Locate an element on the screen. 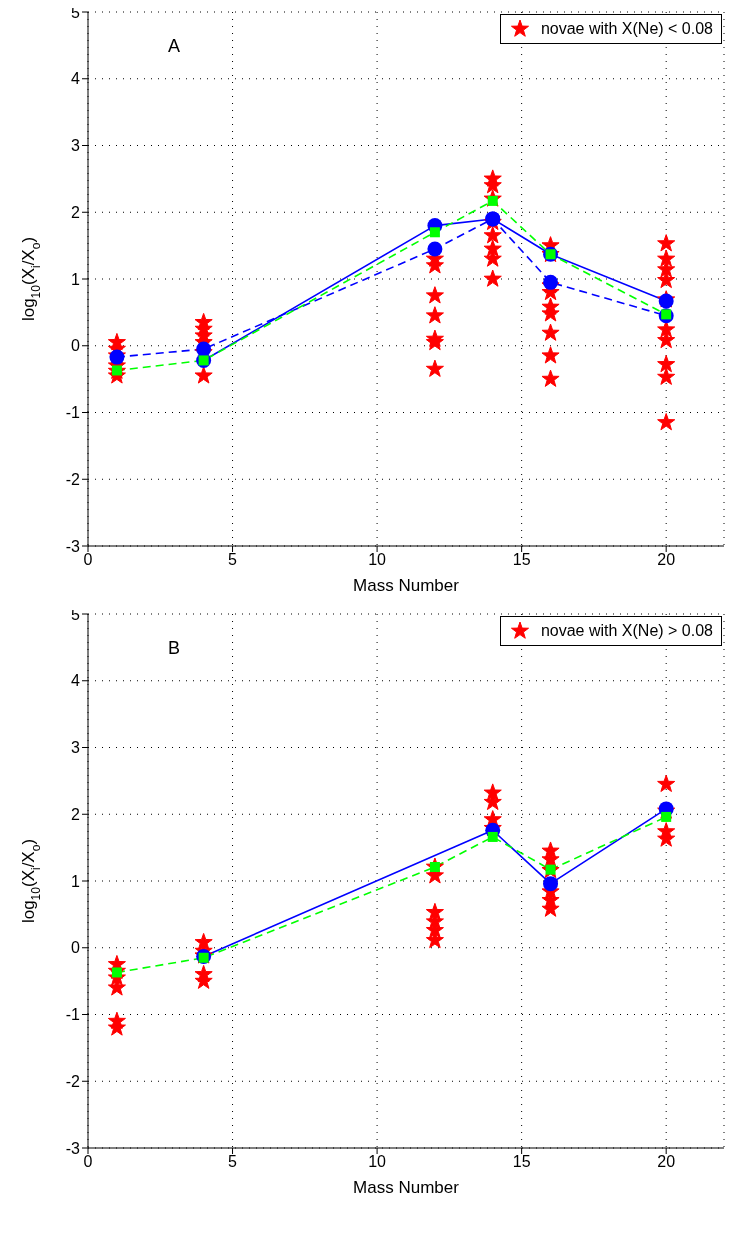 The height and width of the screenshot is (1249, 731). legend-label: novae with X(Ne) > 0.08 is located at coordinates (626, 631).